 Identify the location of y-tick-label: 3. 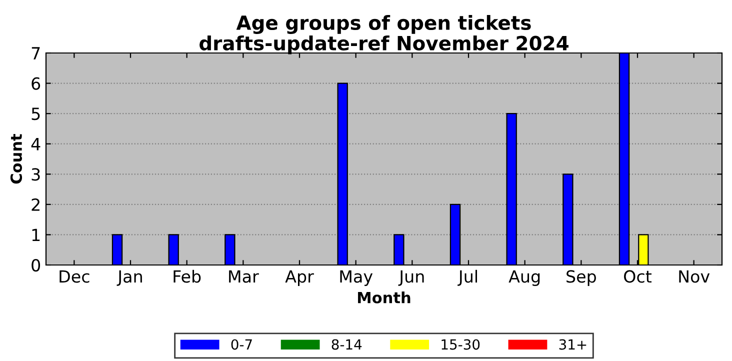
(36, 174).